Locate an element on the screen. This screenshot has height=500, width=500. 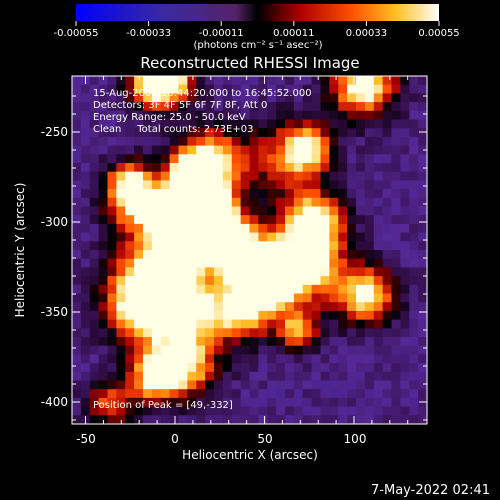
x-tick-label: 0 is located at coordinates (175, 439).